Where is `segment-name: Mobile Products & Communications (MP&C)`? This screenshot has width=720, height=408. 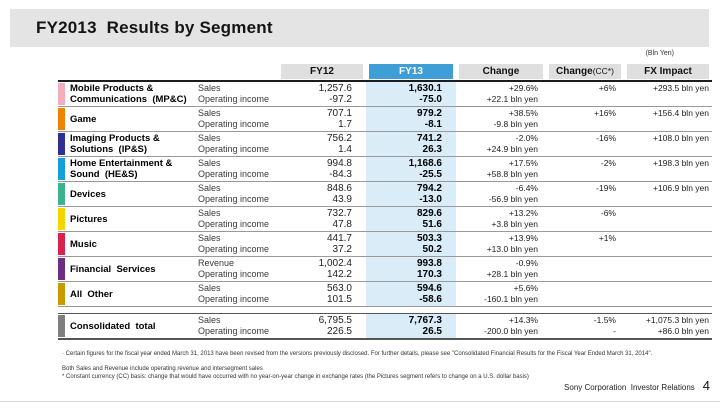 segment-name: Mobile Products & Communications (MP&C) is located at coordinates (128, 94).